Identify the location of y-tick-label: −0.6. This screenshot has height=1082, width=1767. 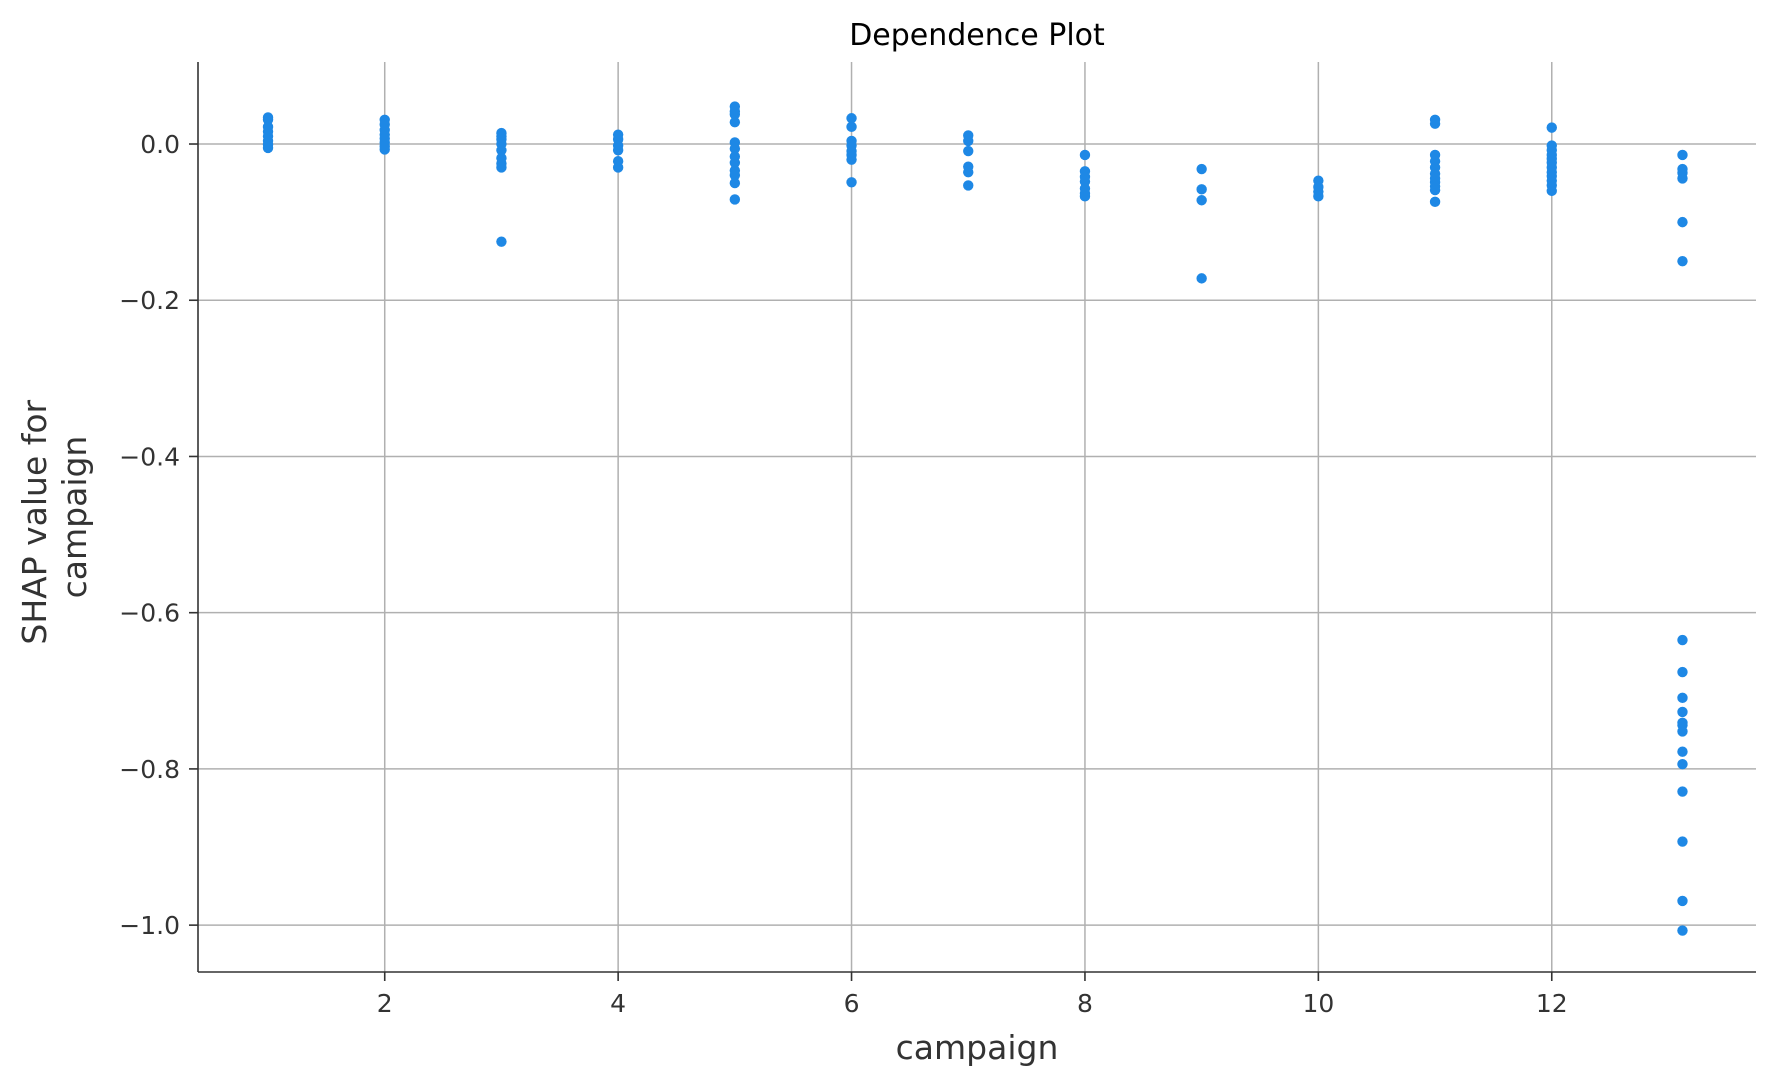
(149, 613).